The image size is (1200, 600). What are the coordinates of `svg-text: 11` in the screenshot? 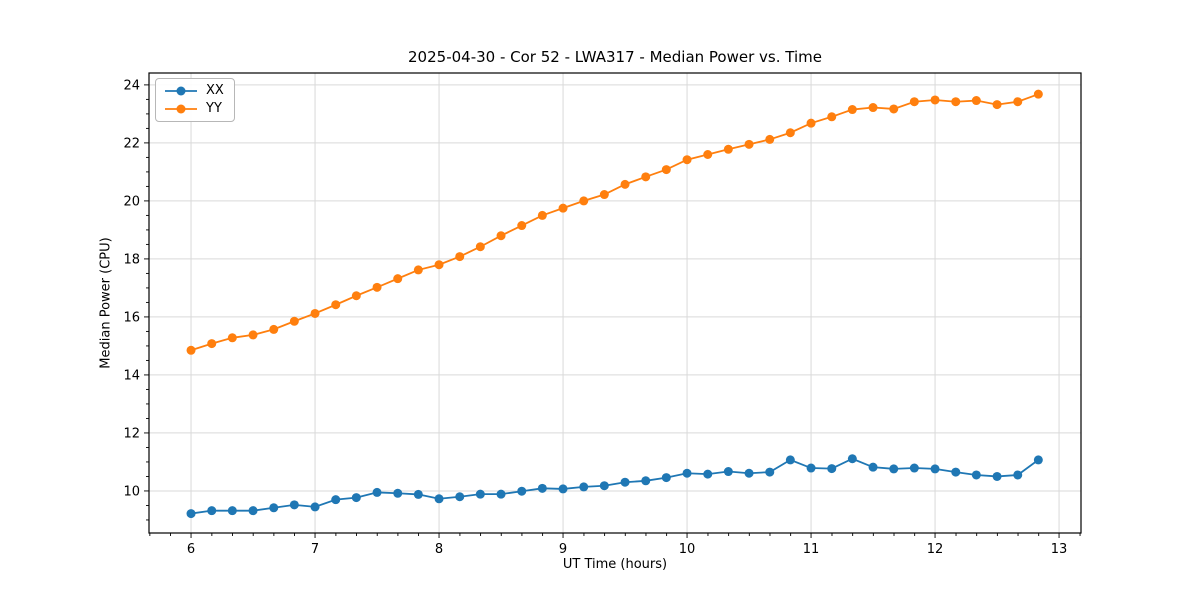 It's located at (811, 549).